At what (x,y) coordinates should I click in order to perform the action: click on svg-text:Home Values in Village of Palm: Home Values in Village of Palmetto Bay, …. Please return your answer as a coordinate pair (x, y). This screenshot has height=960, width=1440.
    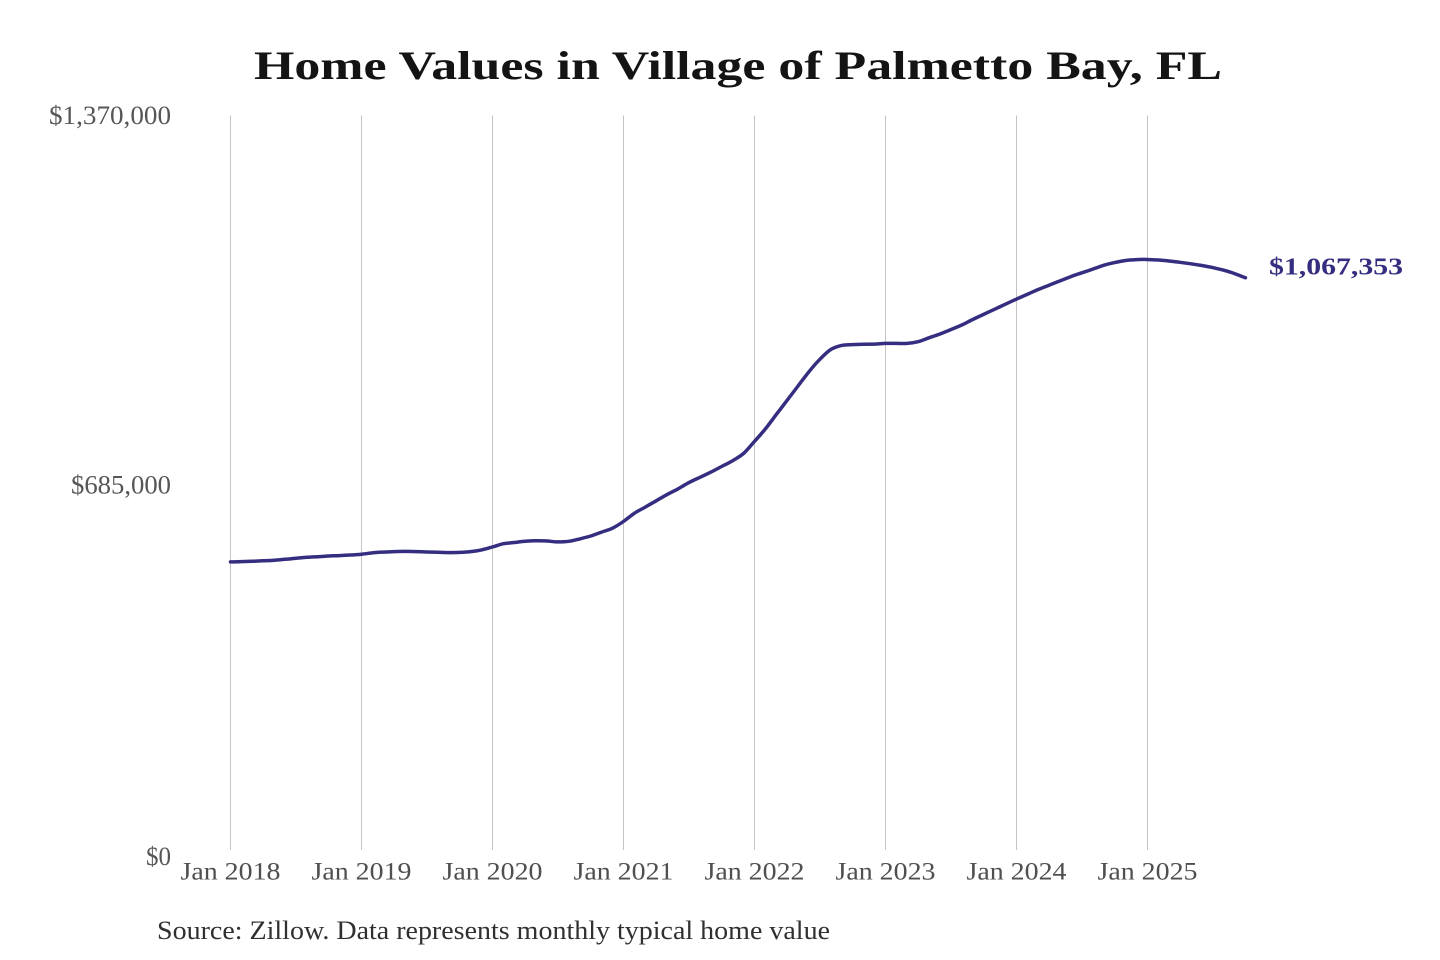
    Looking at the image, I should click on (738, 65).